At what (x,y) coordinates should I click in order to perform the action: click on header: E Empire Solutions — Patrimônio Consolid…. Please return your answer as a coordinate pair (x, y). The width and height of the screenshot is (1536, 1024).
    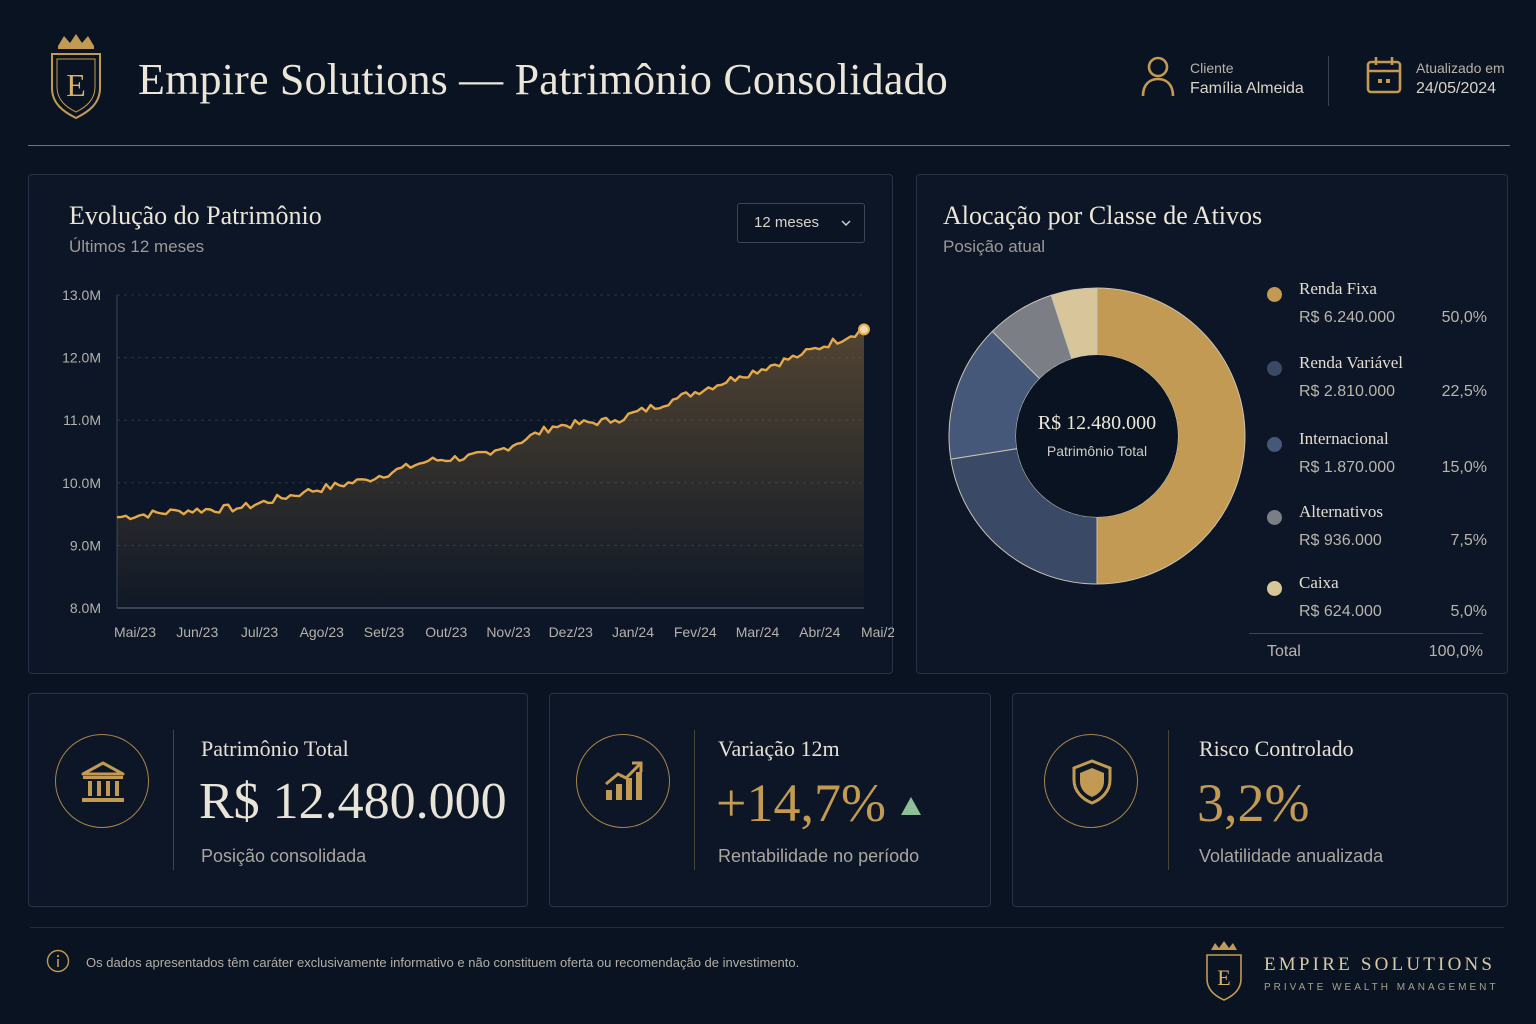
    Looking at the image, I should click on (769, 85).